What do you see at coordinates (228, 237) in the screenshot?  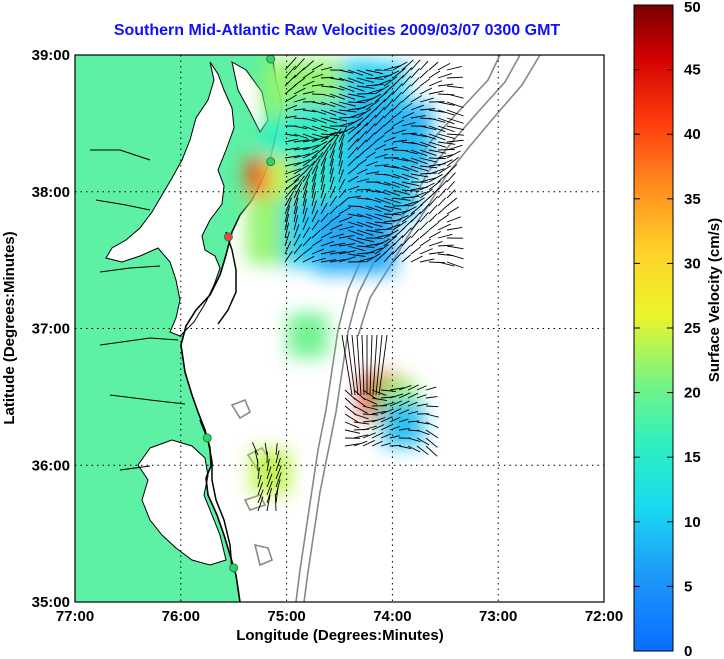 I see `radar-station-marker` at bounding box center [228, 237].